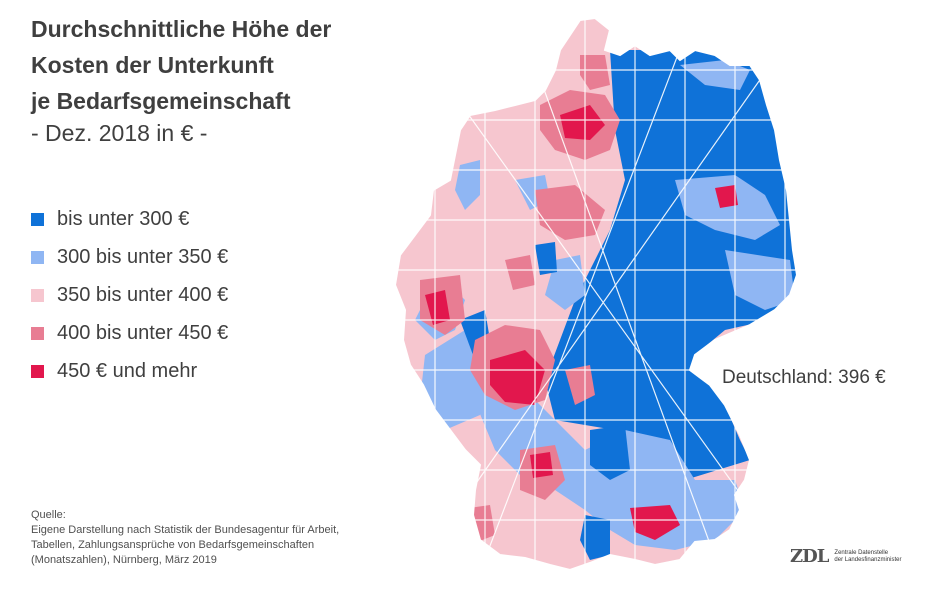 The image size is (944, 592). What do you see at coordinates (541, 465) in the screenshot?
I see `region-red-stuttgart` at bounding box center [541, 465].